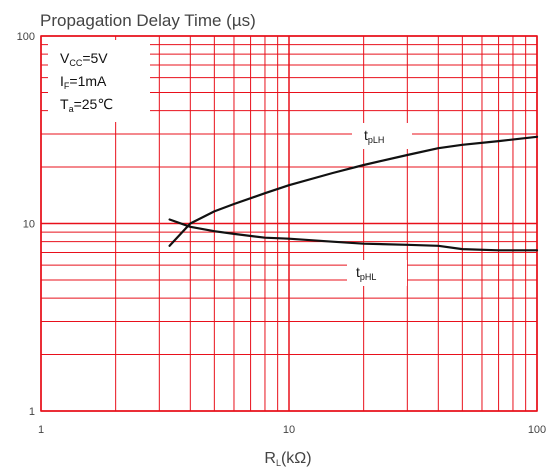 This screenshot has width=549, height=474. What do you see at coordinates (358, 272) in the screenshot?
I see `series-label-tphl-symbol: t` at bounding box center [358, 272].